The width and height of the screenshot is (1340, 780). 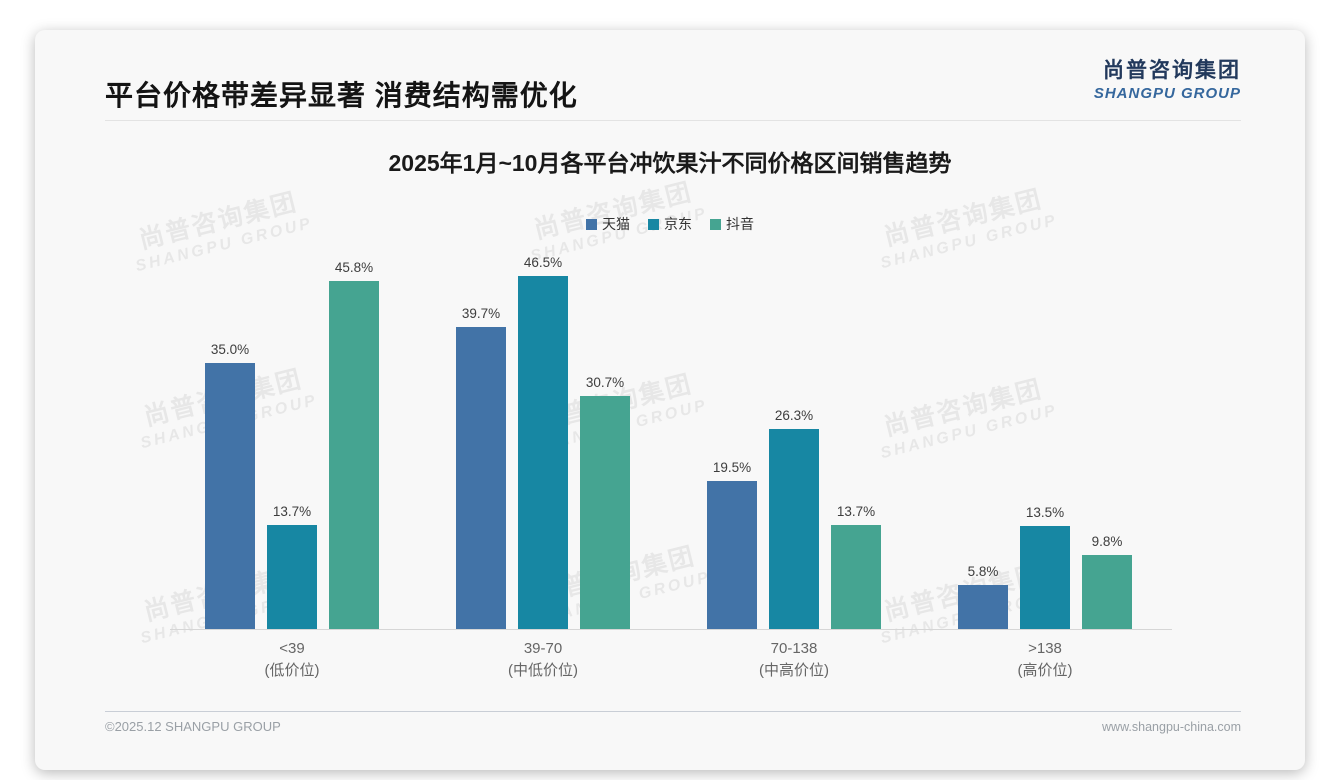 I want to click on category-label: <39, so click(x=292, y=648).